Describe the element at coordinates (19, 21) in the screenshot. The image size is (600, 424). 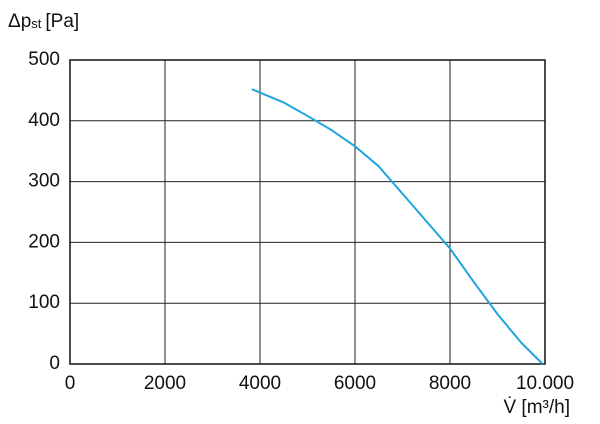
I see `y-label-symbol: Δp` at that location.